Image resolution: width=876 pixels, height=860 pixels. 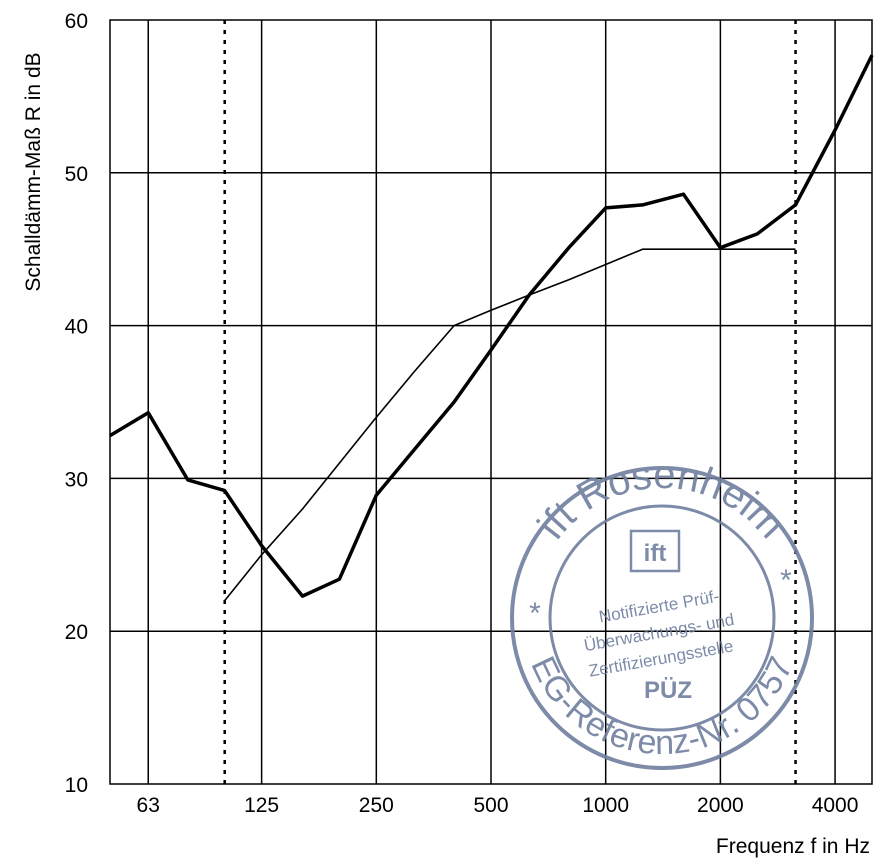 I want to click on stamp-star-left: *, so click(x=535, y=613).